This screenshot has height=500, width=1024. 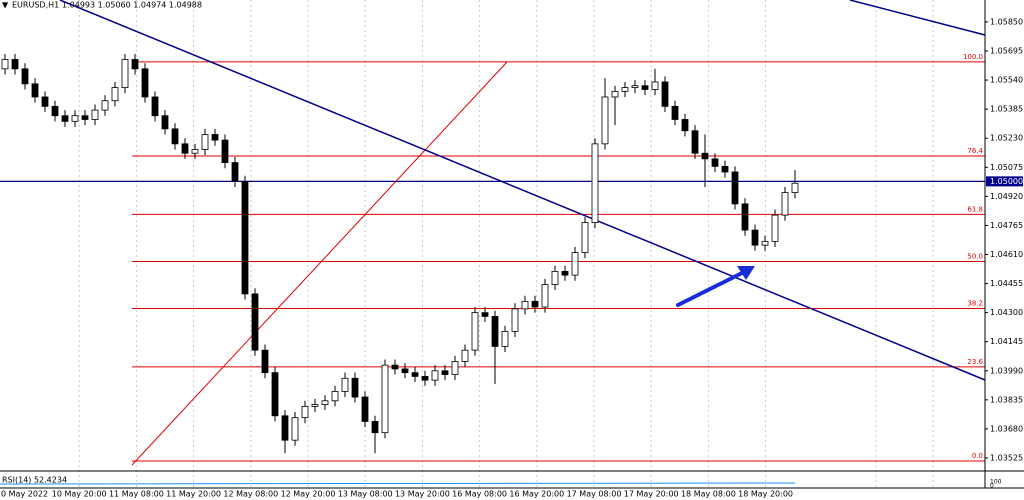 I want to click on fib-label: 100.0, so click(x=973, y=57).